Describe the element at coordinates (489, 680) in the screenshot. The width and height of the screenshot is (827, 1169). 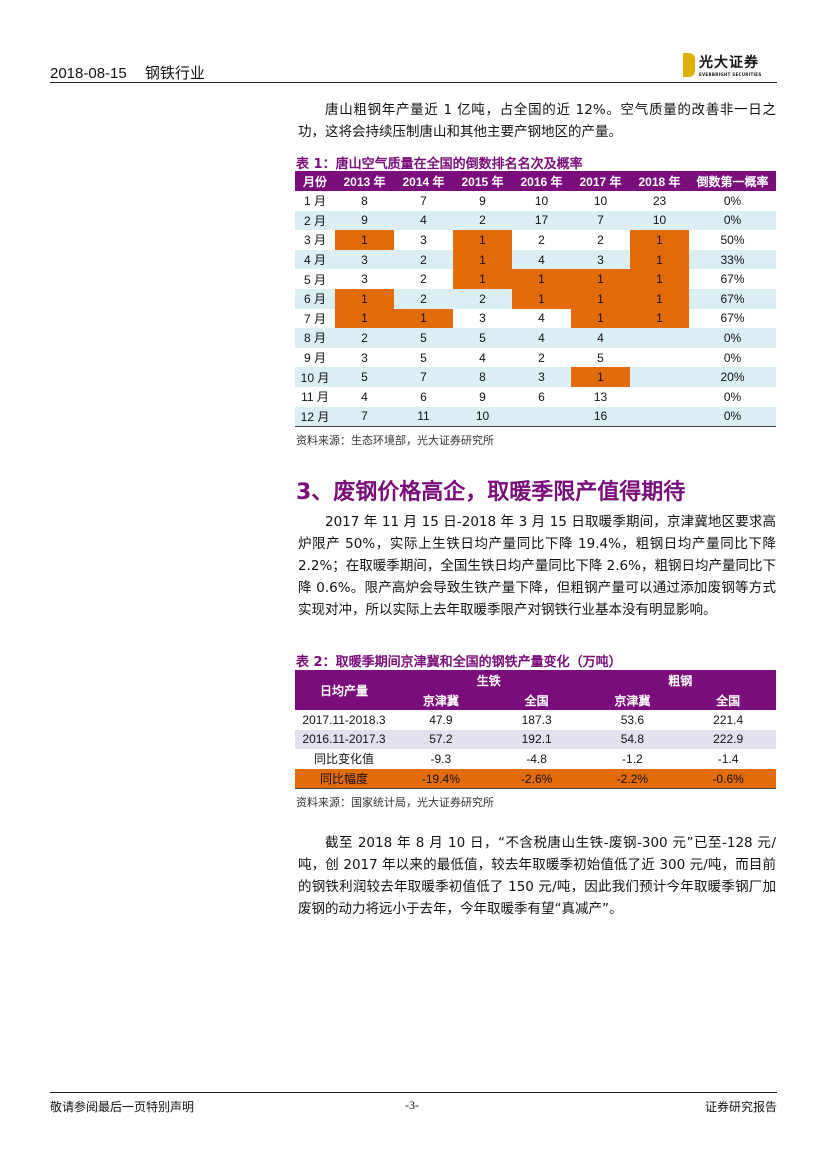
I see `group-header: 生铁` at that location.